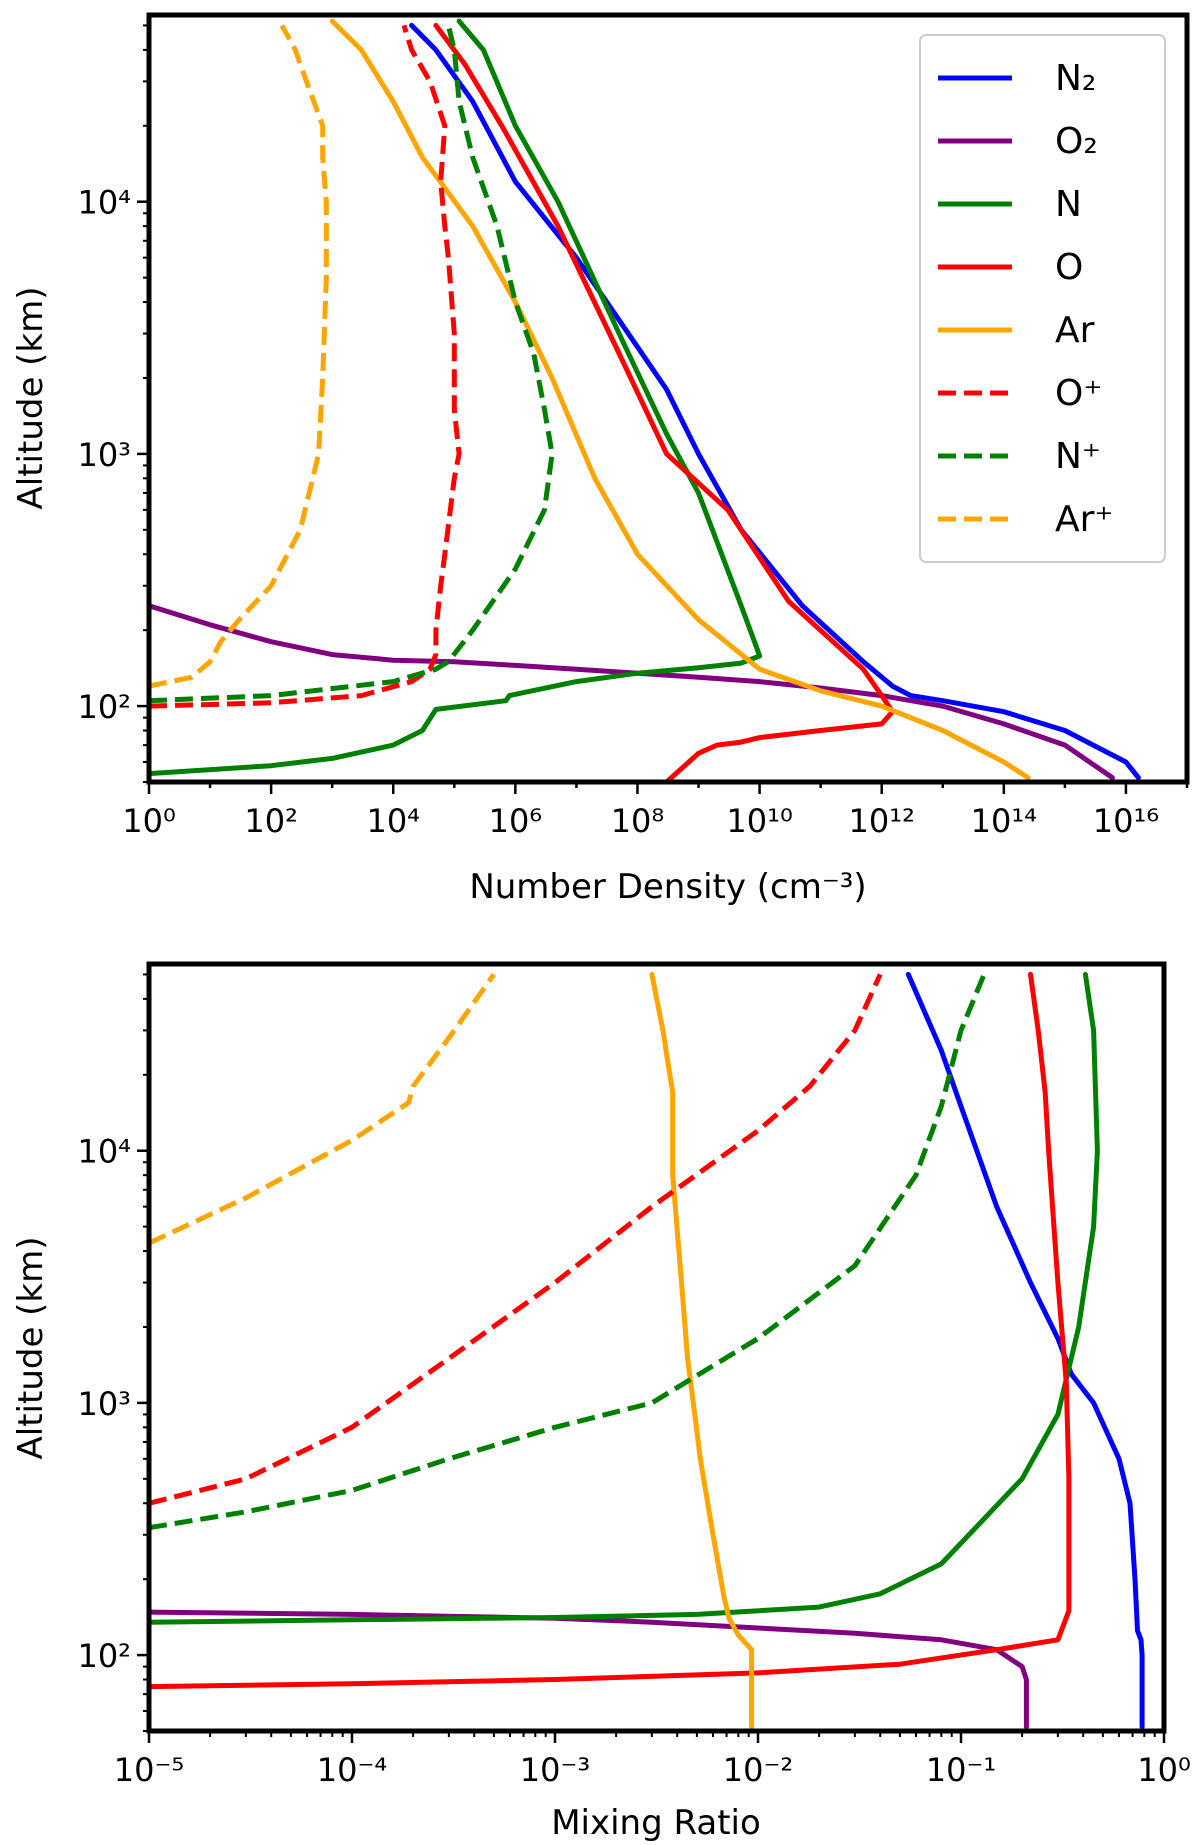  Describe the element at coordinates (1126, 821) in the screenshot. I see `x-tick-label: 10¹⁶` at that location.